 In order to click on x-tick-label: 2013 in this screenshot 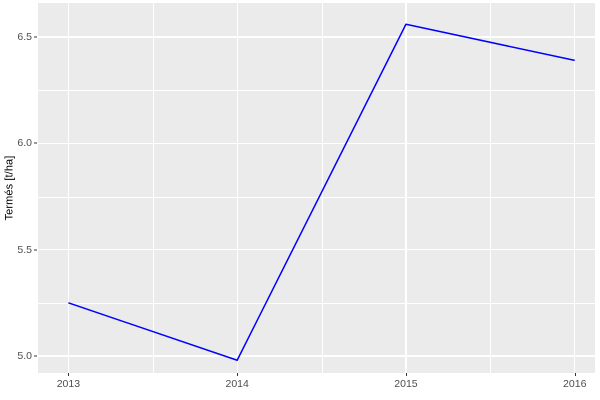, I will do `click(68, 384)`.